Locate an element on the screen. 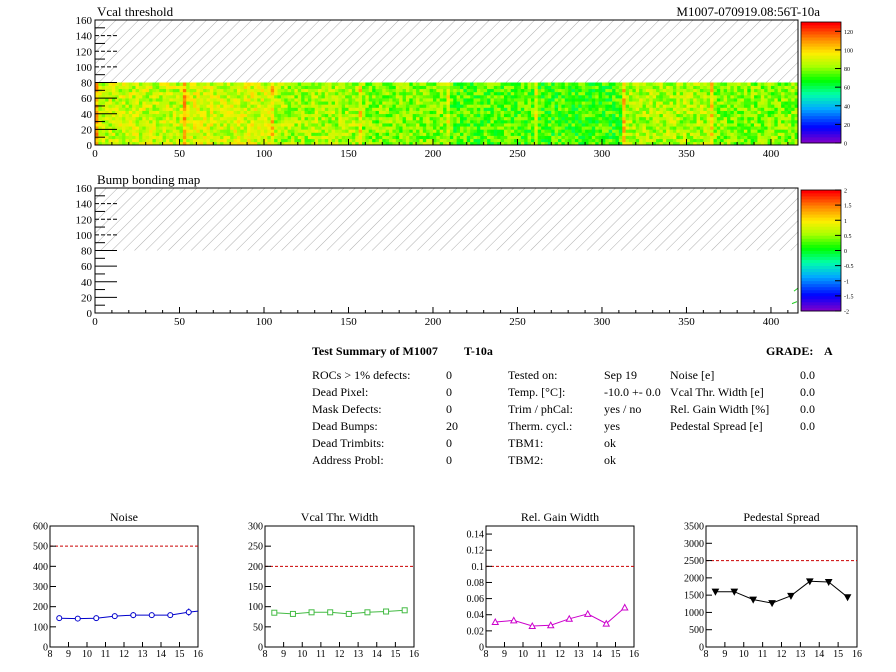 The width and height of the screenshot is (896, 672). colorbar-band is located at coordinates (821, 306).